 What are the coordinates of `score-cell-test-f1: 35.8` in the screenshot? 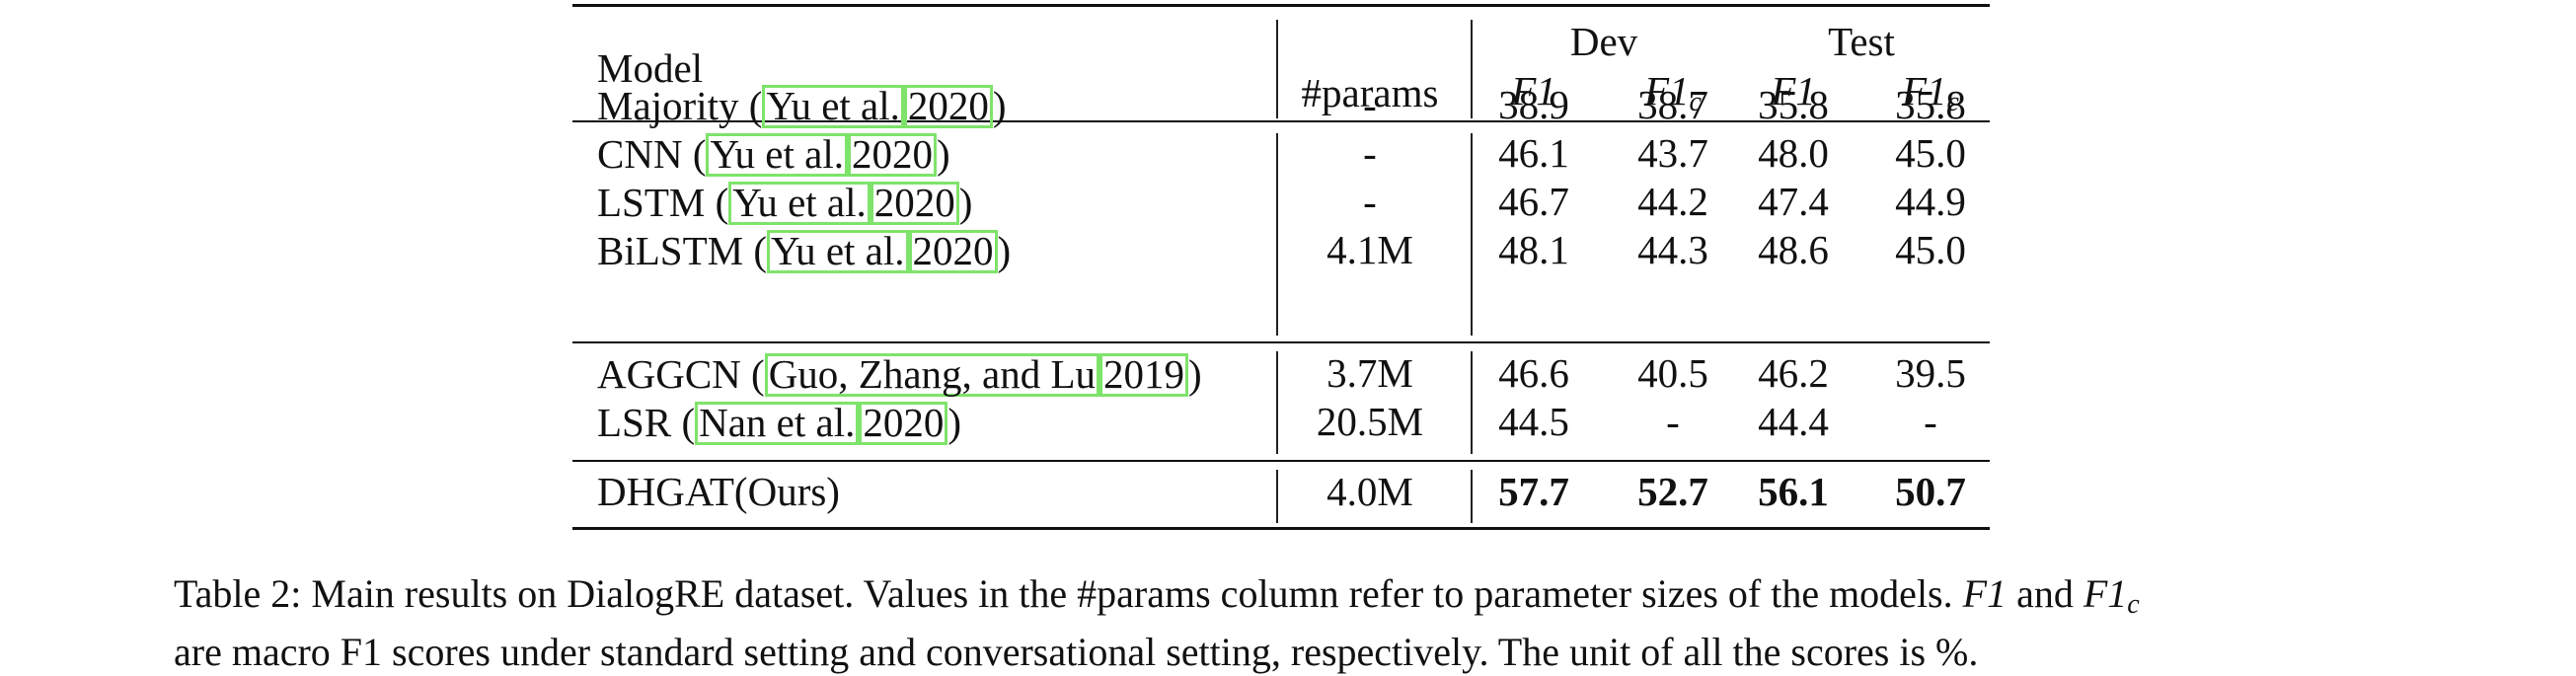 It's located at (1793, 104).